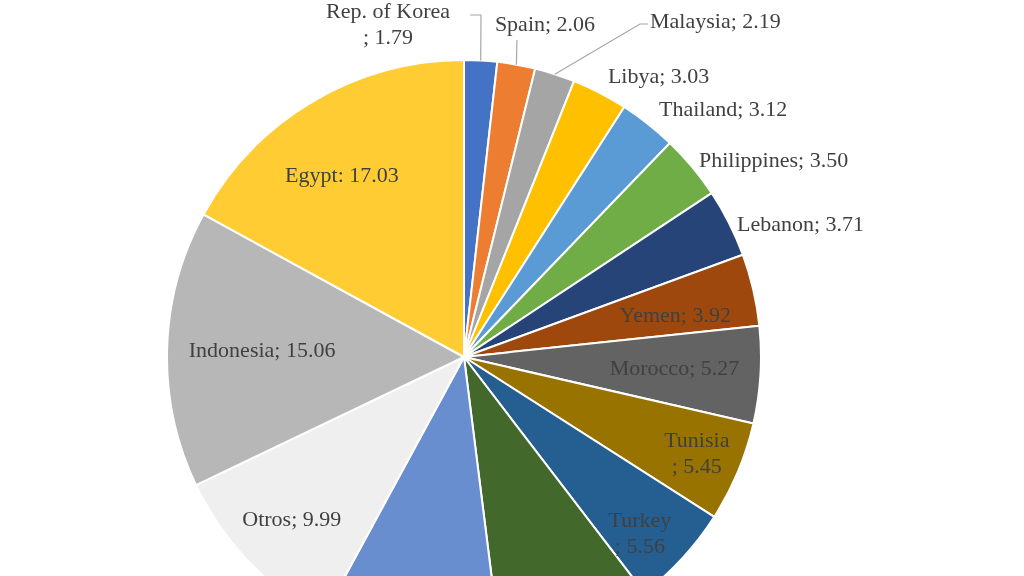 Image resolution: width=1024 pixels, height=576 pixels. Describe the element at coordinates (388, 36) in the screenshot. I see `data-label: ; 1.79` at that location.